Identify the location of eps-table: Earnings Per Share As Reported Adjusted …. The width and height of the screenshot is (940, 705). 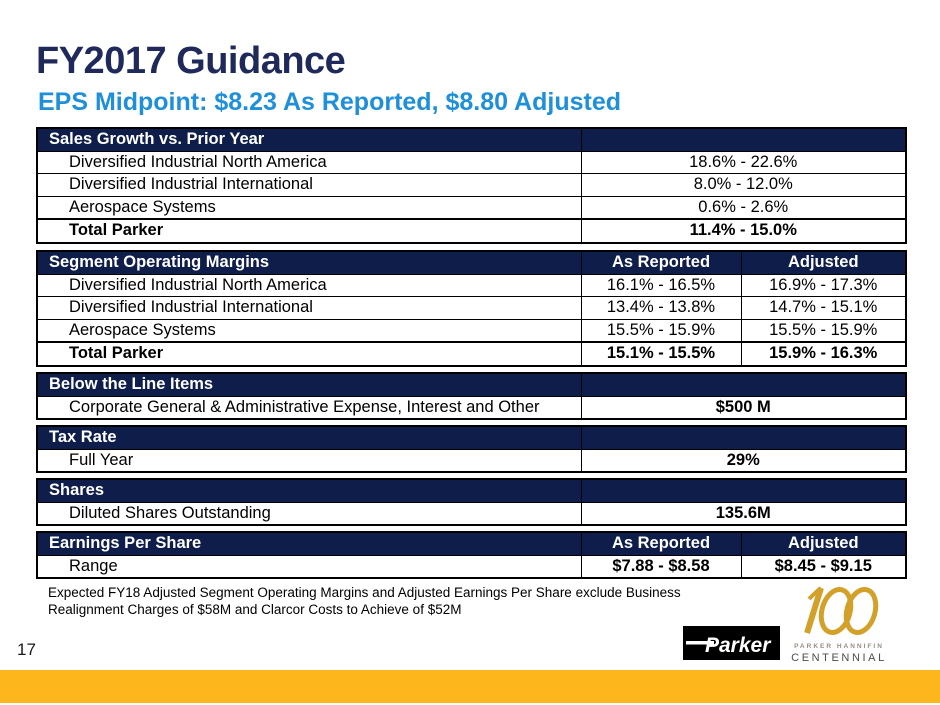
(471, 555).